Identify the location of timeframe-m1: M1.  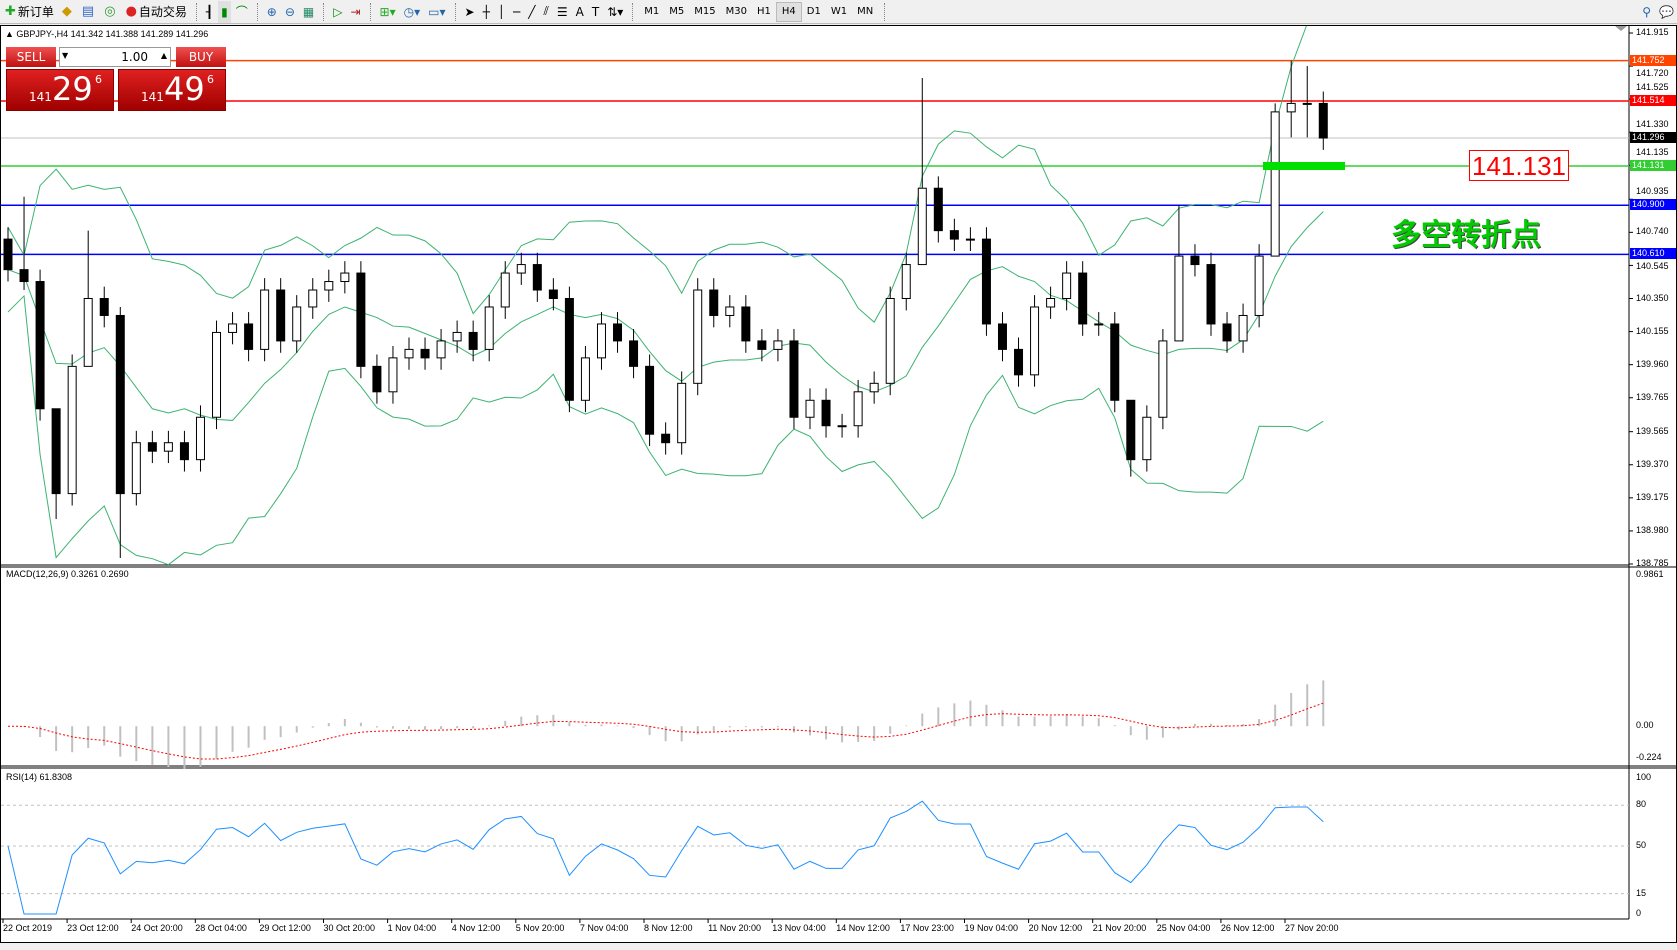
(652, 11).